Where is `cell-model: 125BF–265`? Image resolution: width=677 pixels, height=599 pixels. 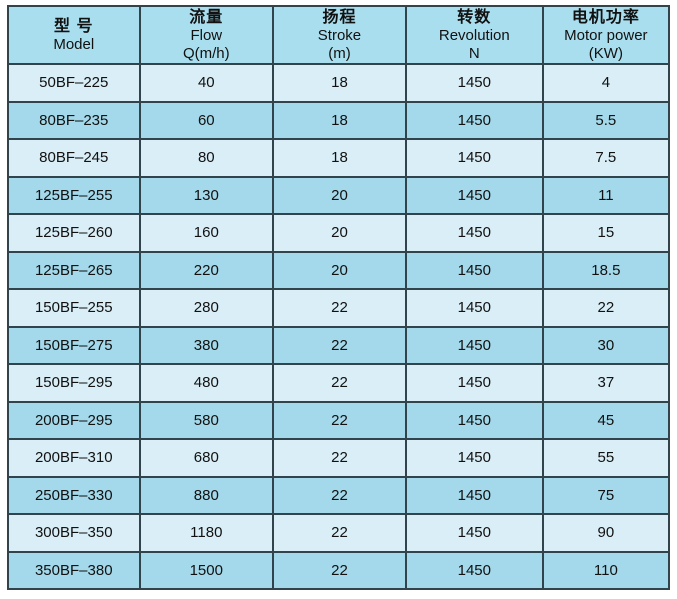 cell-model: 125BF–265 is located at coordinates (74, 270).